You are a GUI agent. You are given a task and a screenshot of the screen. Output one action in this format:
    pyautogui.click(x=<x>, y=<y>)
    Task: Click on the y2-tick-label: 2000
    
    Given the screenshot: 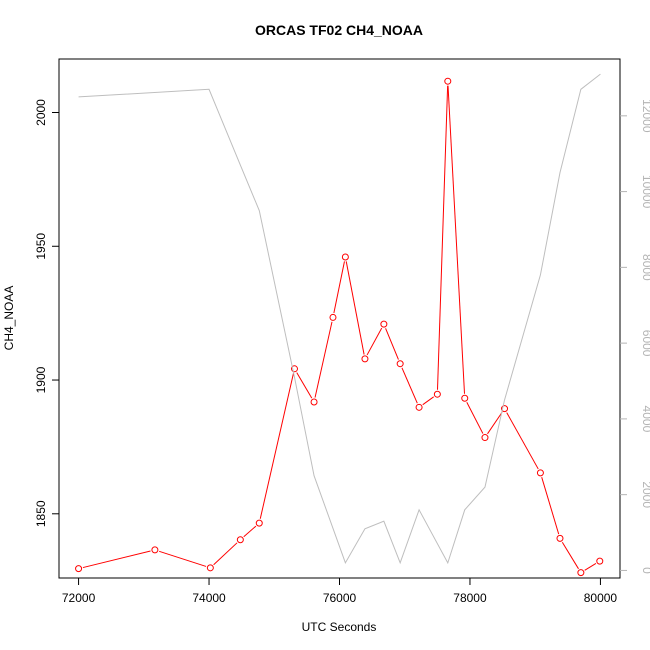 What is the action you would take?
    pyautogui.click(x=645, y=494)
    